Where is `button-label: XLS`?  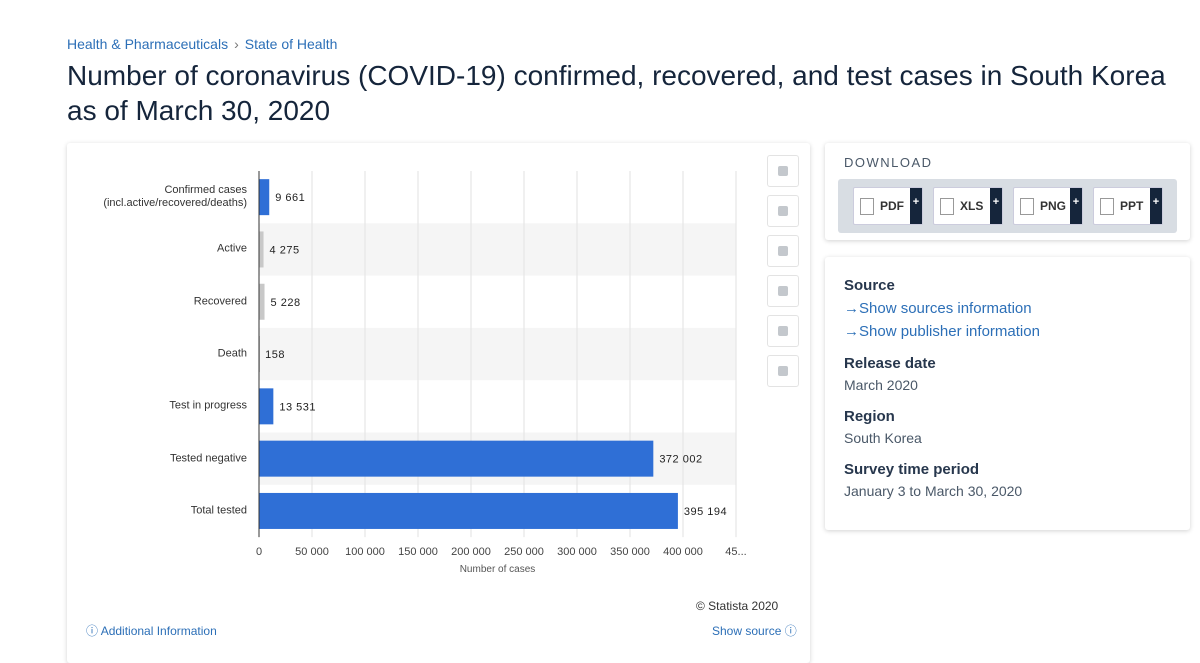
button-label: XLS is located at coordinates (972, 206).